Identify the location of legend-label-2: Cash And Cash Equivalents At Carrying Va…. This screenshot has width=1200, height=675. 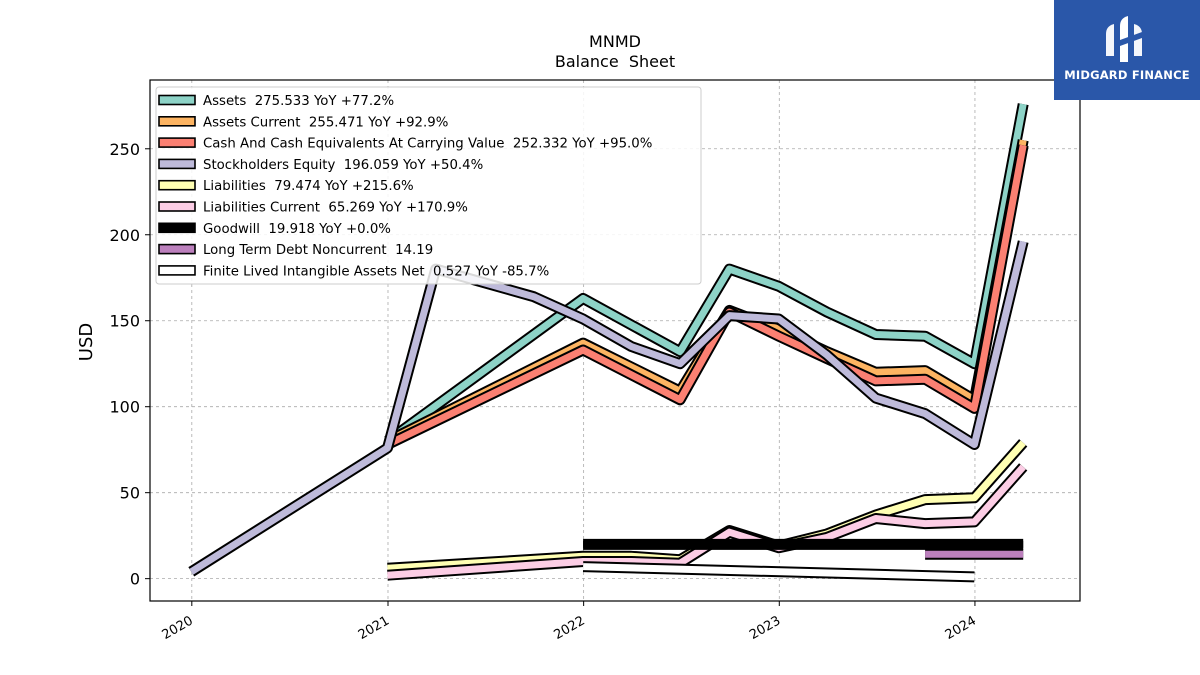
(427, 144).